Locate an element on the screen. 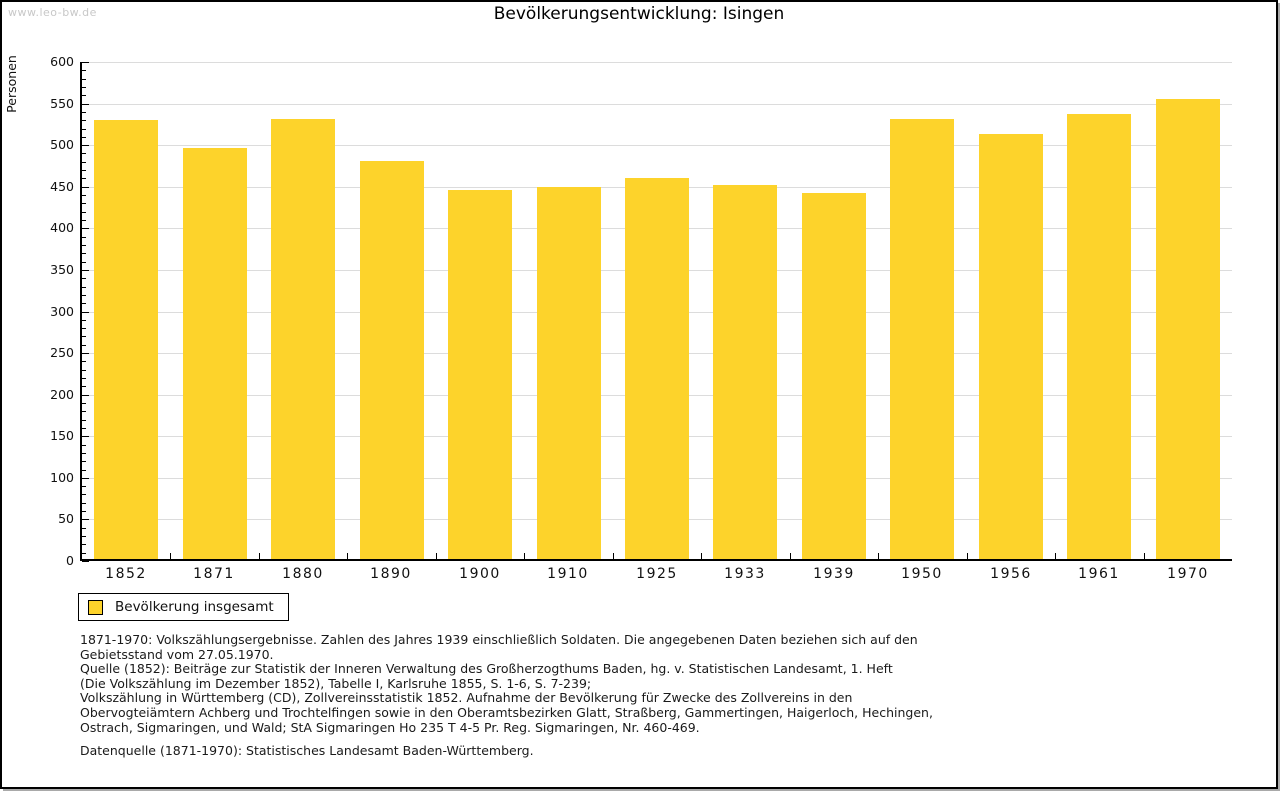 The width and height of the screenshot is (1280, 791). x-tick-label: 1961 is located at coordinates (1099, 574).